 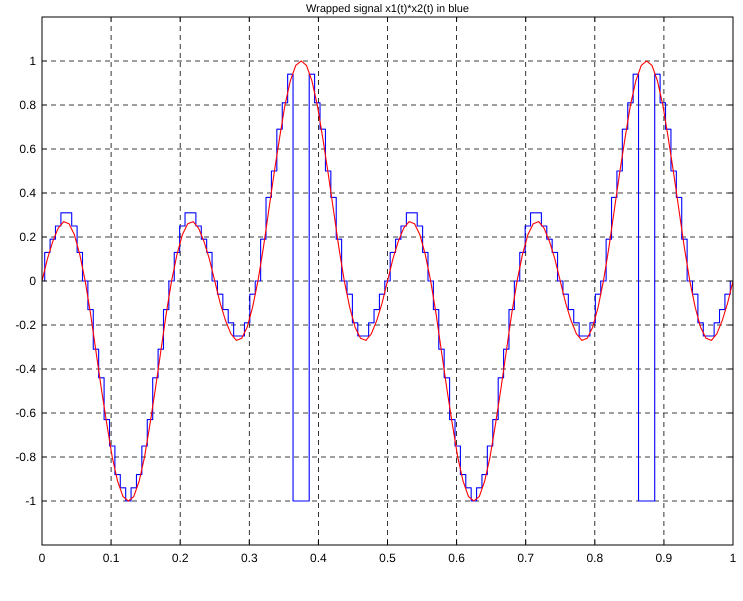 What do you see at coordinates (387, 558) in the screenshot?
I see `x-tick-label: 0.5` at bounding box center [387, 558].